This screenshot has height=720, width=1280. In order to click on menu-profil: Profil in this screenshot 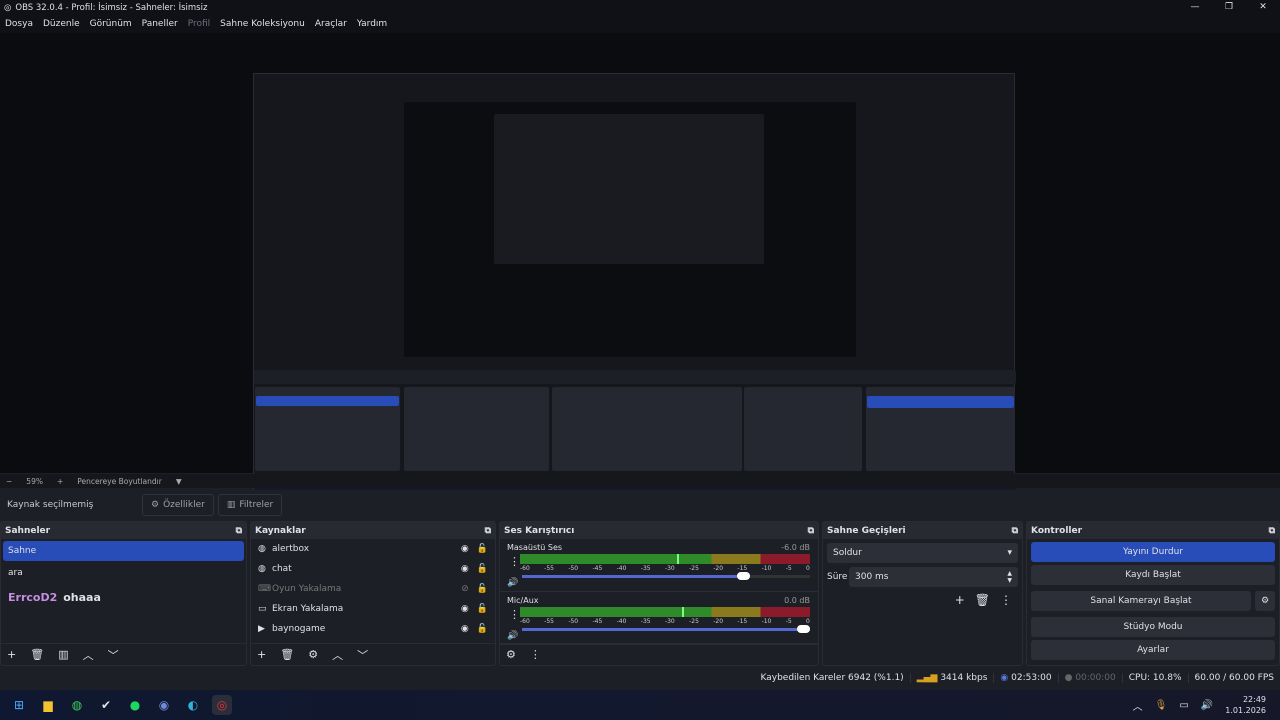, I will do `click(199, 24)`.